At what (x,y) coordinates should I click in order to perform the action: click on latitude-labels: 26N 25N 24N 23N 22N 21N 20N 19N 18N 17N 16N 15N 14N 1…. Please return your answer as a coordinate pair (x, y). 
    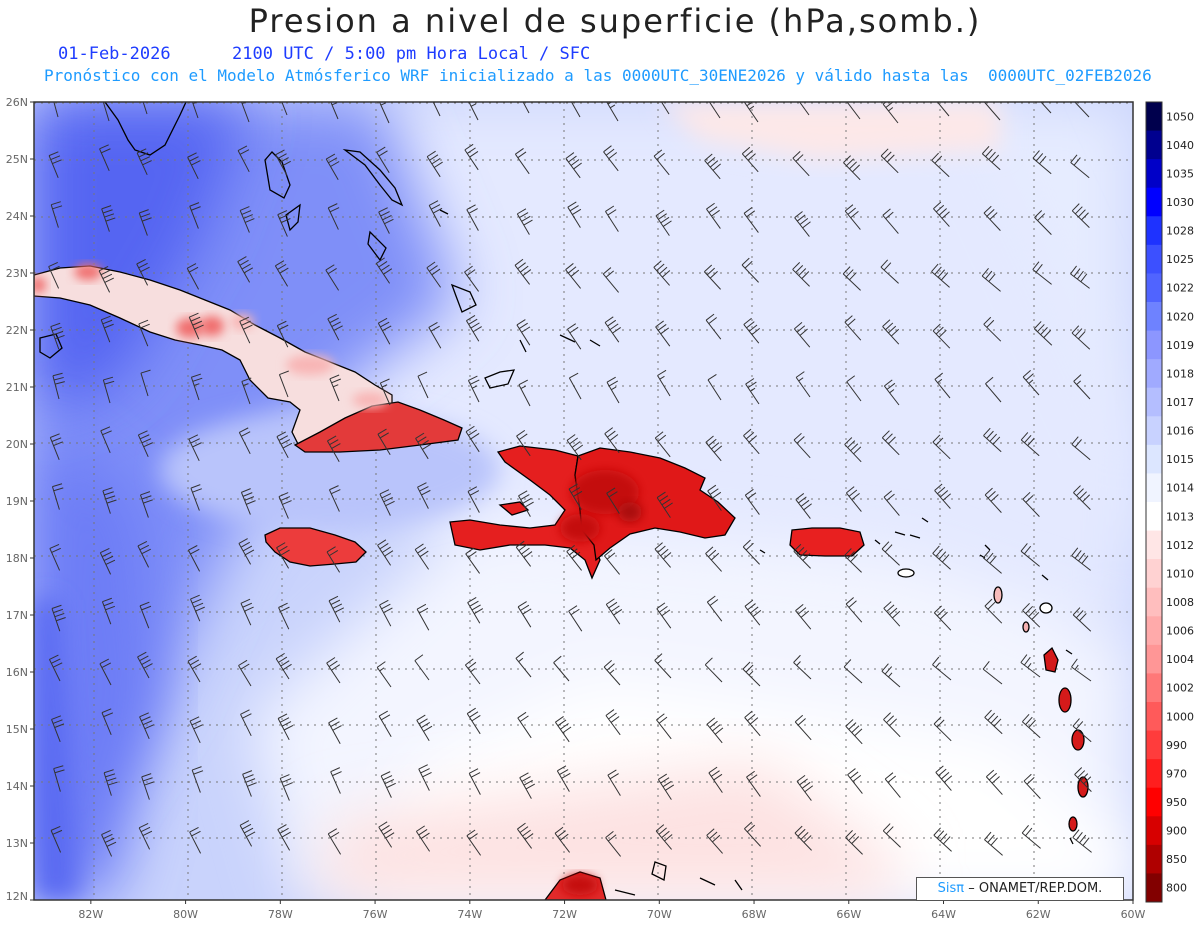
    Looking at the image, I should click on (20, 499).